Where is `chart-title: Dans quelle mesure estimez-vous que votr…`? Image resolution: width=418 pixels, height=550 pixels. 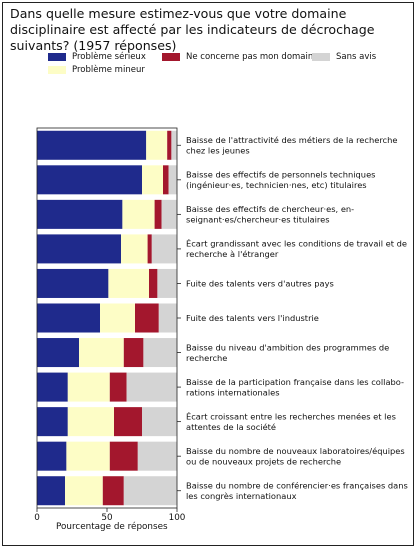
chart-title: Dans quelle mesure estimez-vous que votr… is located at coordinates (192, 29).